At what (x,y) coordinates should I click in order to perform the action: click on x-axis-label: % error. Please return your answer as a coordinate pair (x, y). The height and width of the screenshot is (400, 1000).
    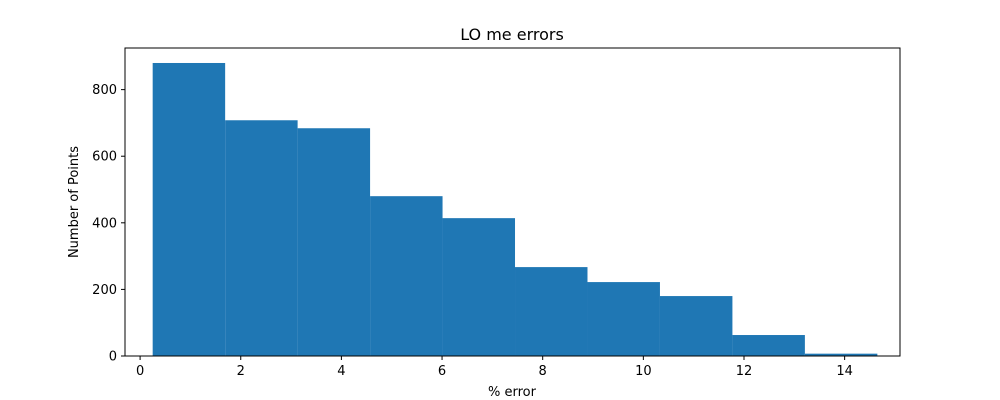
    Looking at the image, I should click on (512, 392).